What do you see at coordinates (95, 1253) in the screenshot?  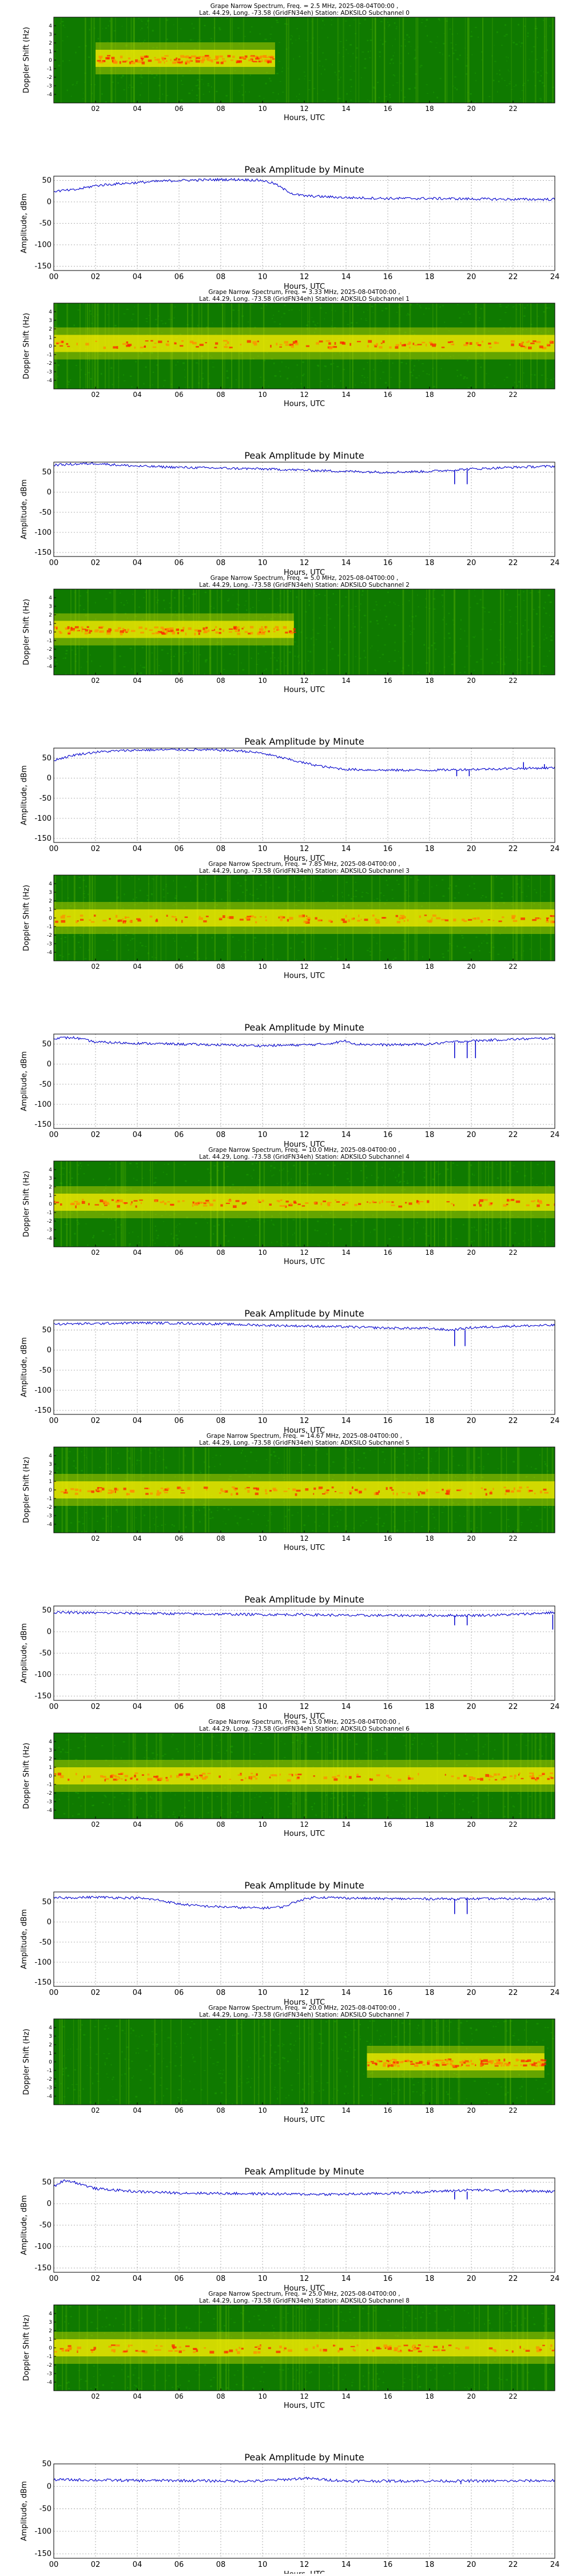 I see `heatmap-x-tick-label: 02` at bounding box center [95, 1253].